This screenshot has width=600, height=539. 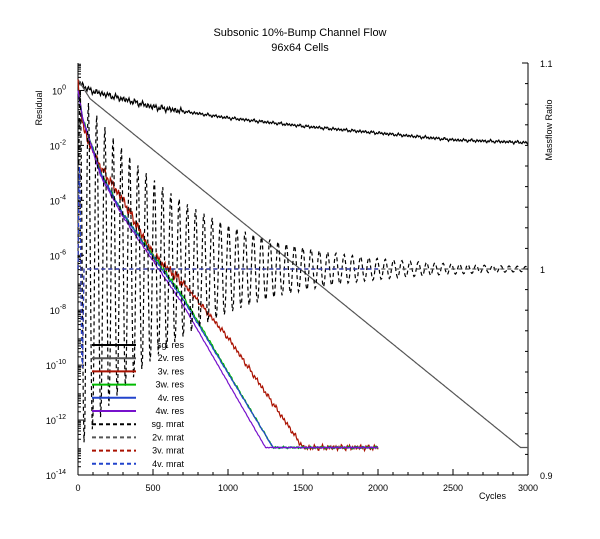 What do you see at coordinates (171, 371) in the screenshot?
I see `legend-label: 3v. res` at bounding box center [171, 371].